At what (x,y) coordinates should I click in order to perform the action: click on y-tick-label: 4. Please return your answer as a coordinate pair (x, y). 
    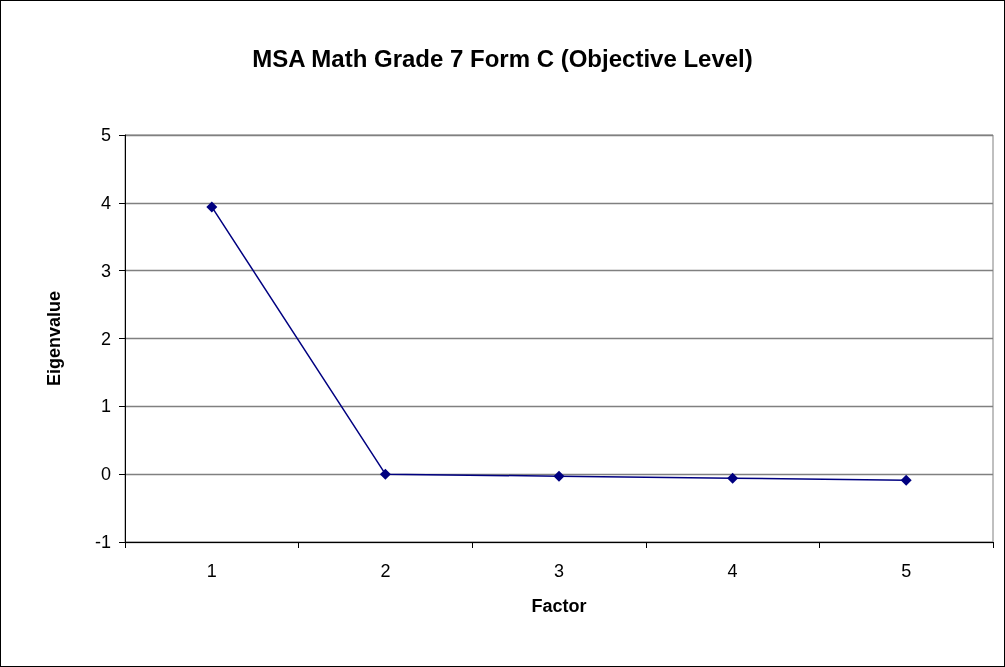
    Looking at the image, I should click on (105, 202).